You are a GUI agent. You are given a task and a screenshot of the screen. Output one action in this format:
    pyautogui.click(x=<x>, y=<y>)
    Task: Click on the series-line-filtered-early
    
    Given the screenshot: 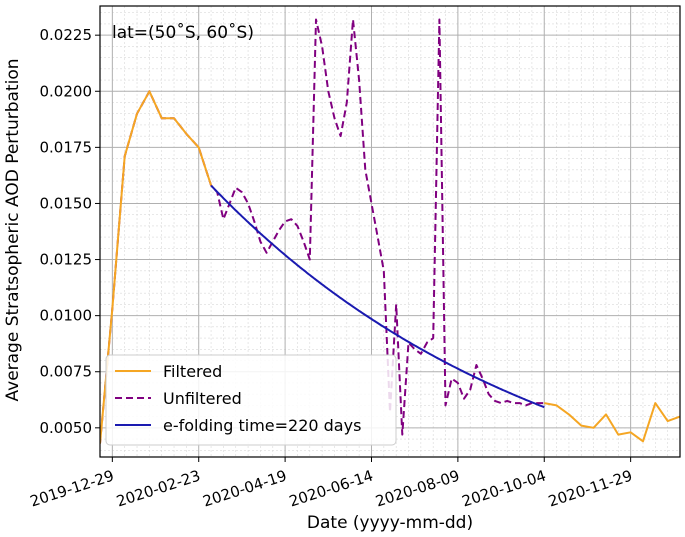 What is the action you would take?
    pyautogui.click(x=156, y=267)
    